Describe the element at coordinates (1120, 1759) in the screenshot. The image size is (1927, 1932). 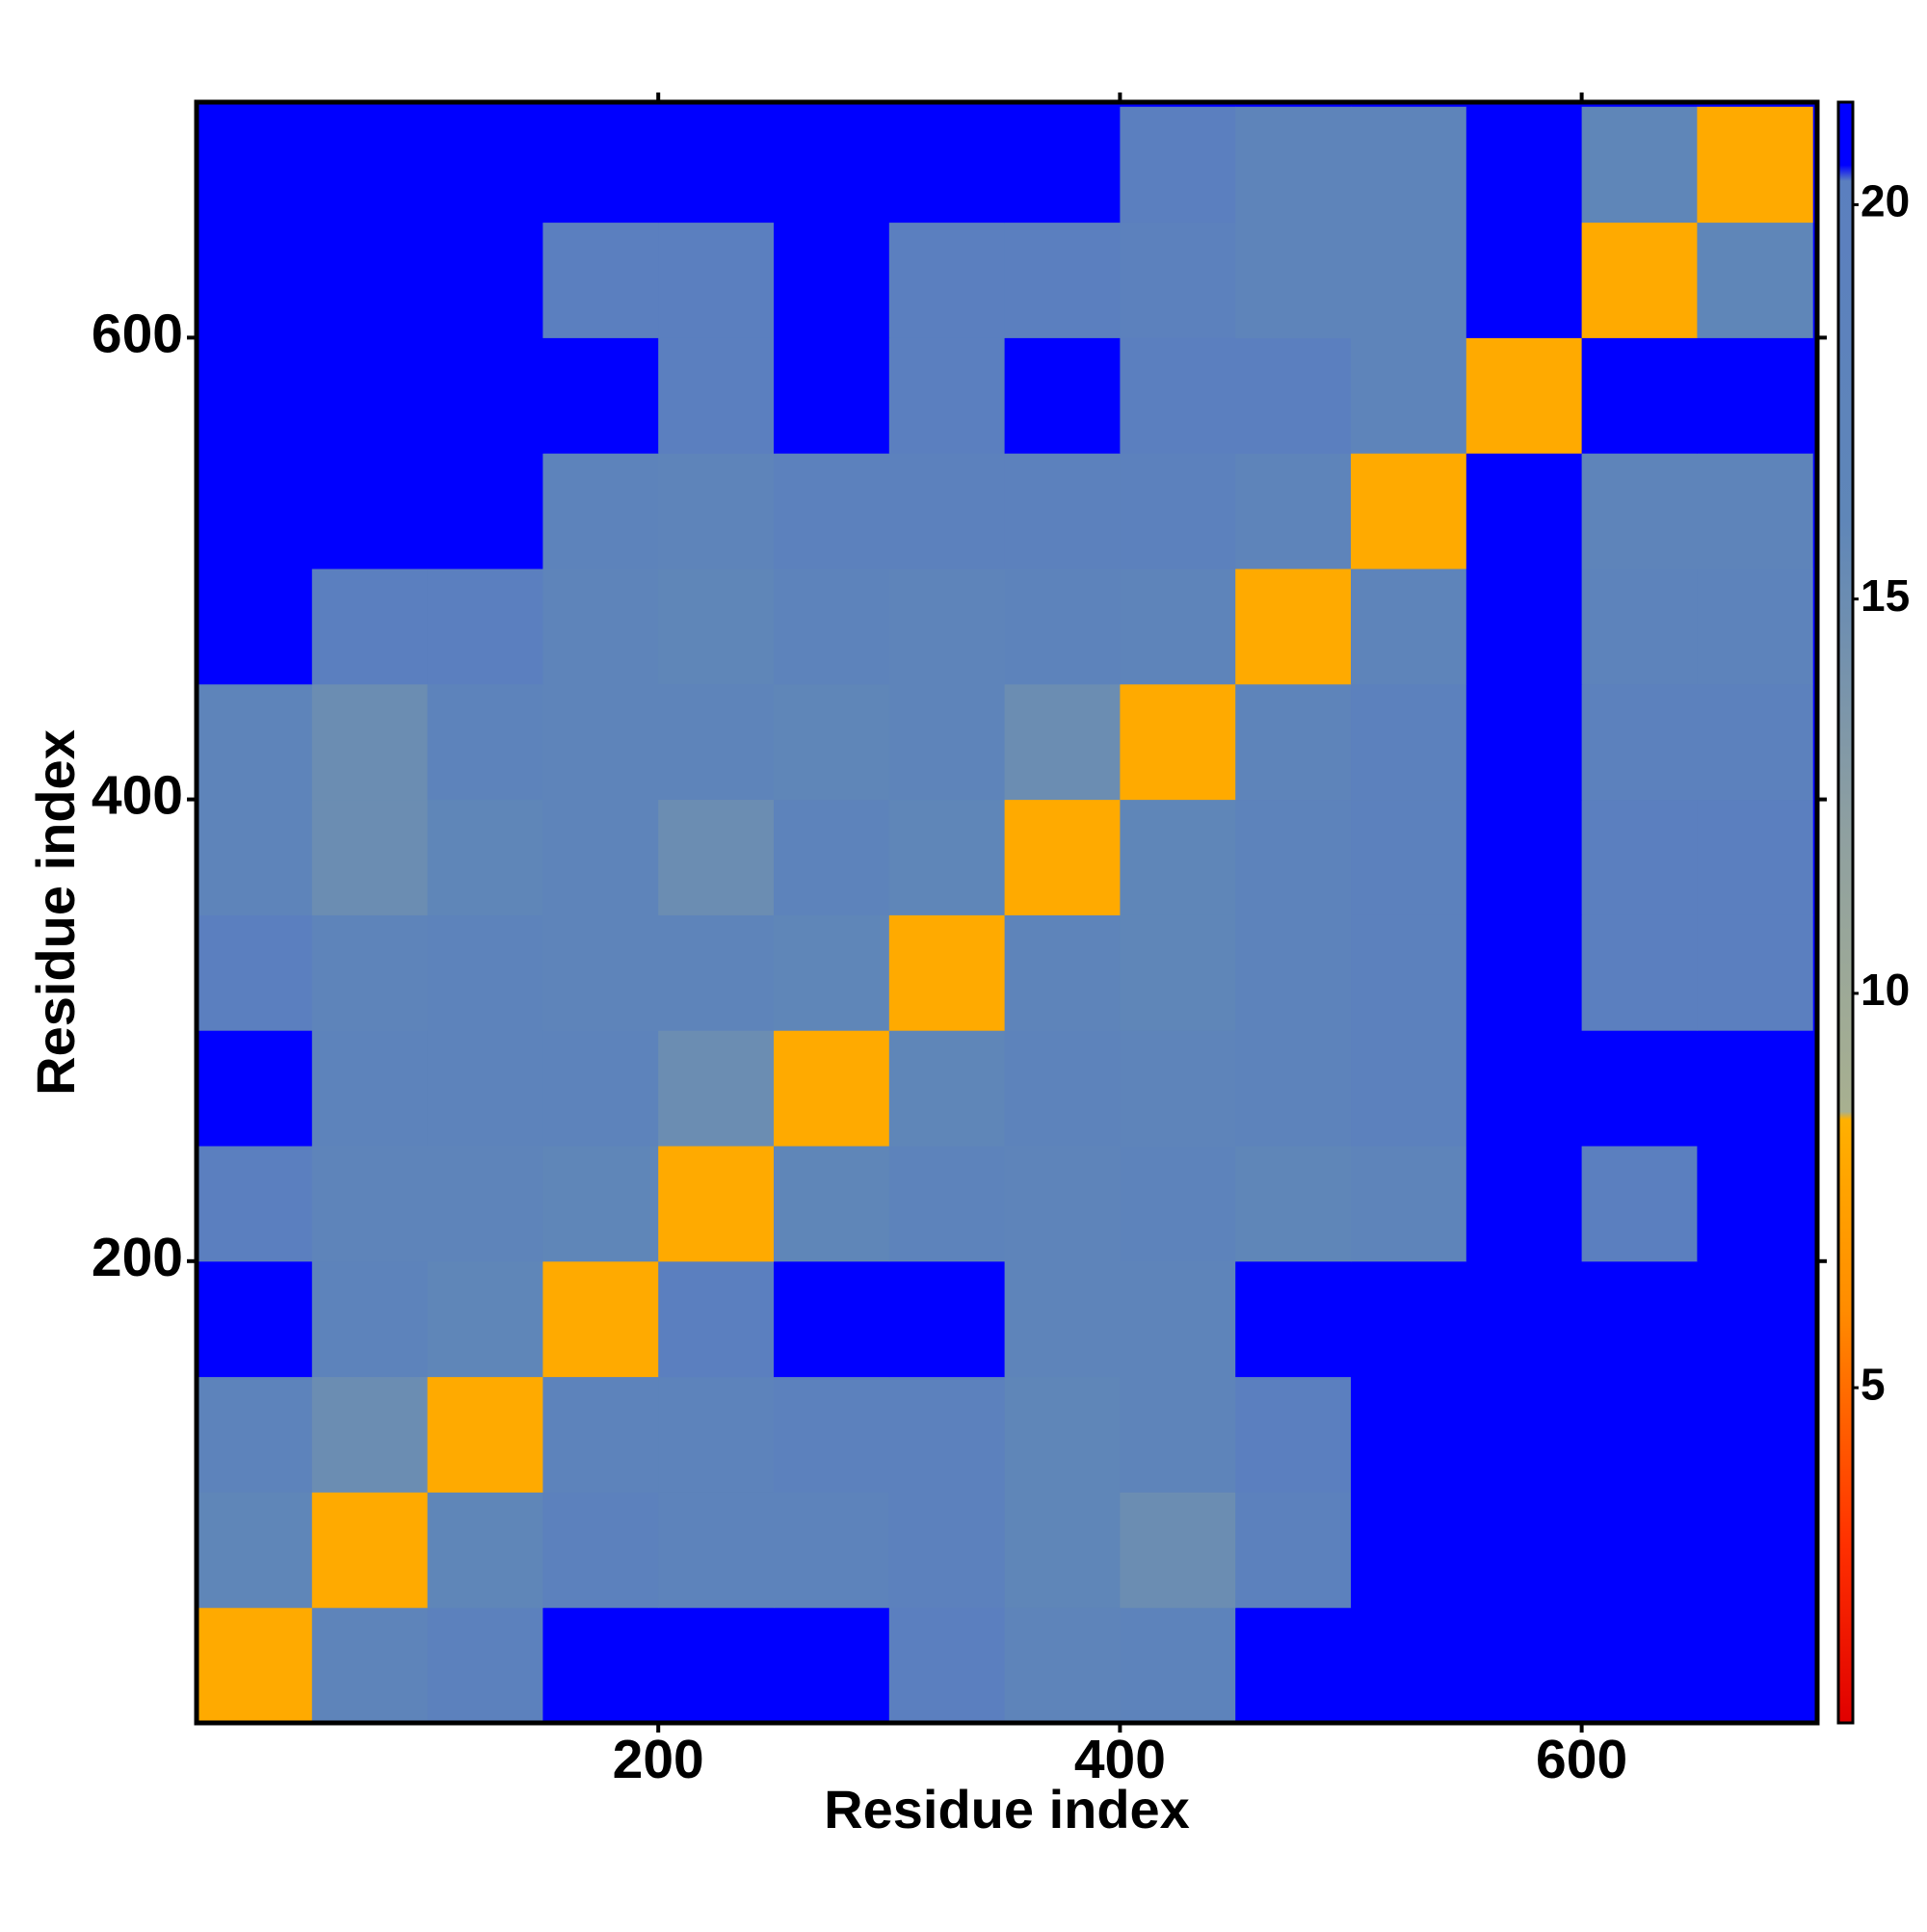
I see `x-tick-label: 400` at that location.